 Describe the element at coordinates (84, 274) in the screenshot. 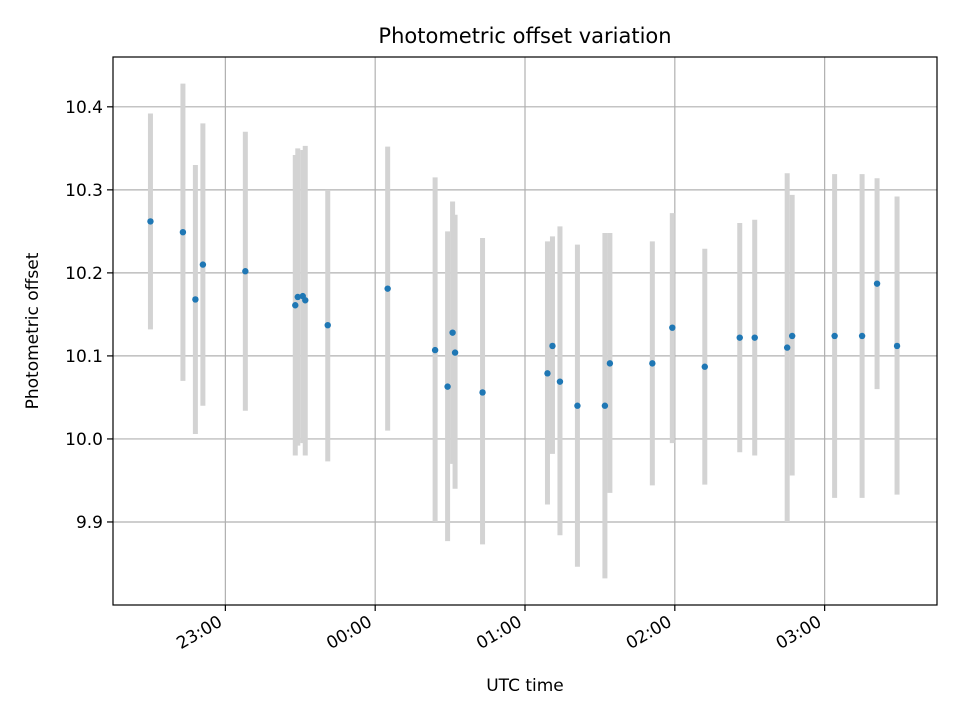

I see `y-tick-label: 10.2` at that location.